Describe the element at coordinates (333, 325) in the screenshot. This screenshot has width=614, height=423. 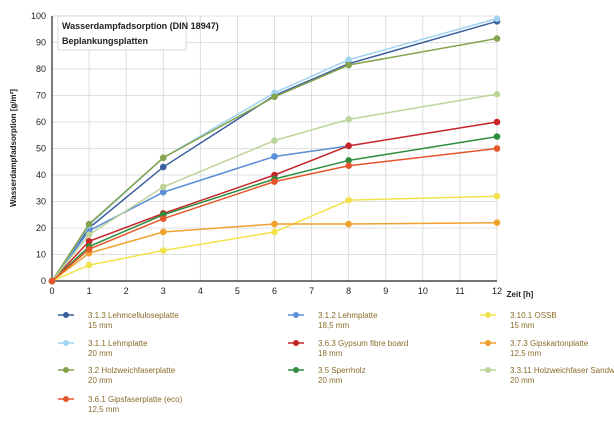
I see `legend-thickness: 18,5 mm` at that location.